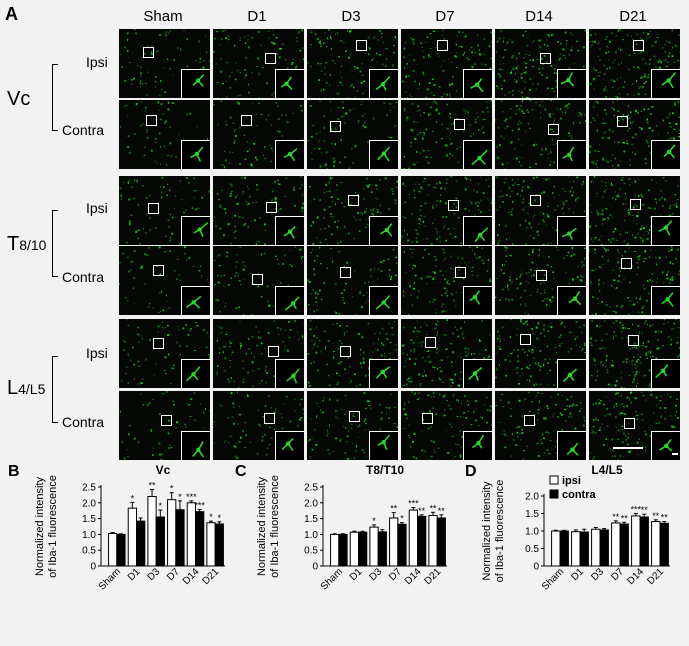  I want to click on y-axis-label: of Iba-1 fluorescence, so click(53, 526).